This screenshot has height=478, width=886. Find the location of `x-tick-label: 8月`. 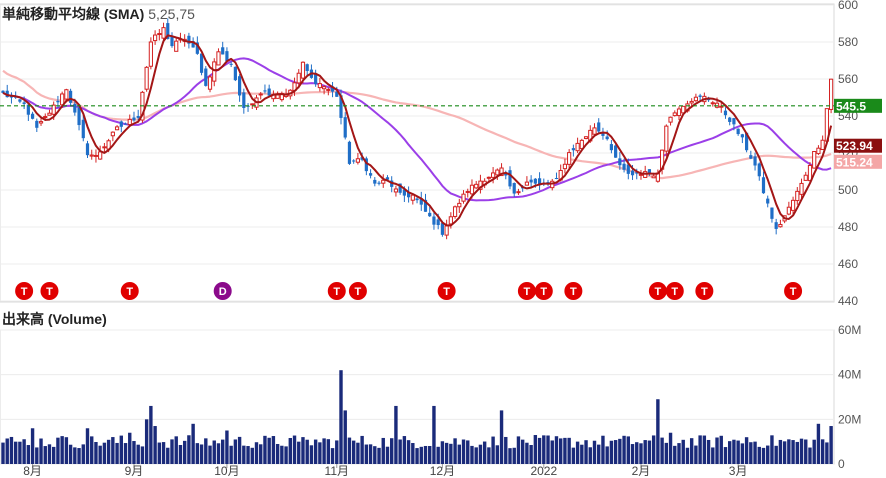

x-tick-label: 8月 is located at coordinates (32, 471).